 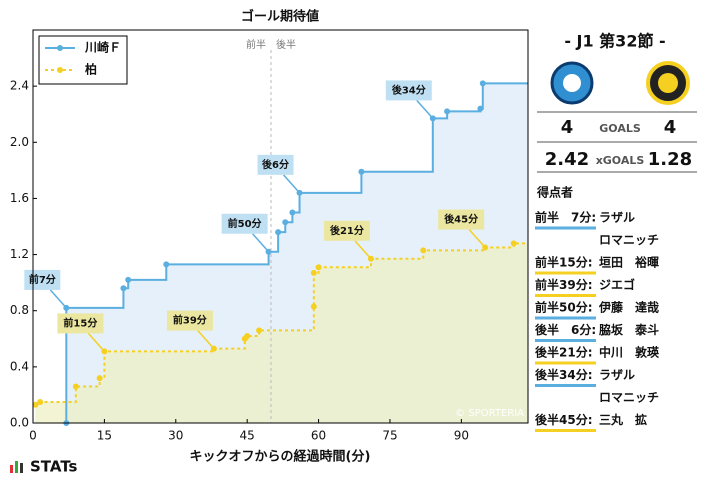 I want to click on annotation-label: 後45分, so click(x=461, y=219).